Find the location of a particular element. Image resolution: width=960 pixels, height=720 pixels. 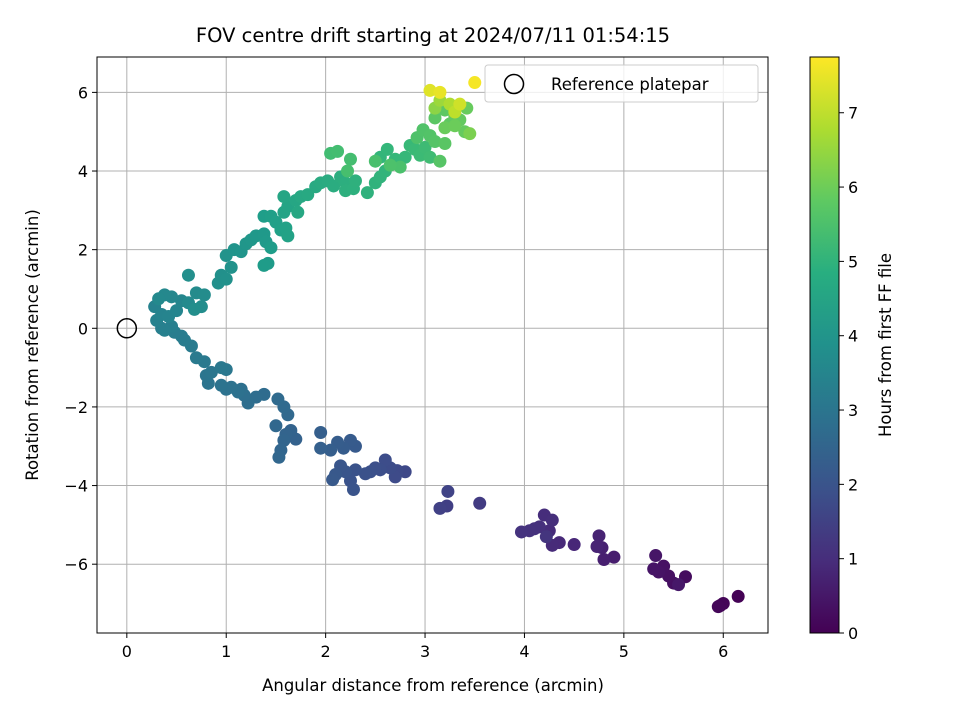

x-tick-label: 4 is located at coordinates (524, 651).